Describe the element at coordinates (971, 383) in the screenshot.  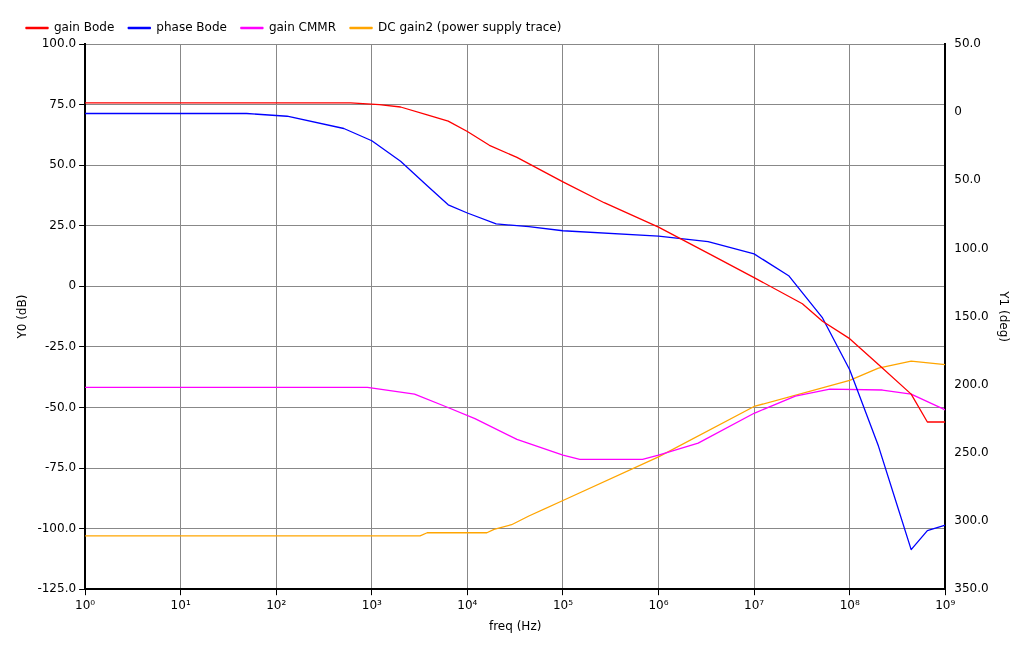
I see `y2-tick-label: 200.0` at that location.